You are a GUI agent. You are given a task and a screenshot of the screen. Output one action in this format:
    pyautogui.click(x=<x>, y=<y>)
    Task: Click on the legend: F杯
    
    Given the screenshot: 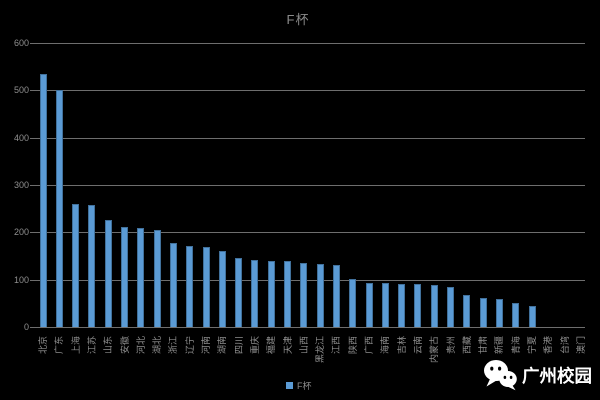 What is the action you would take?
    pyautogui.click(x=299, y=385)
    